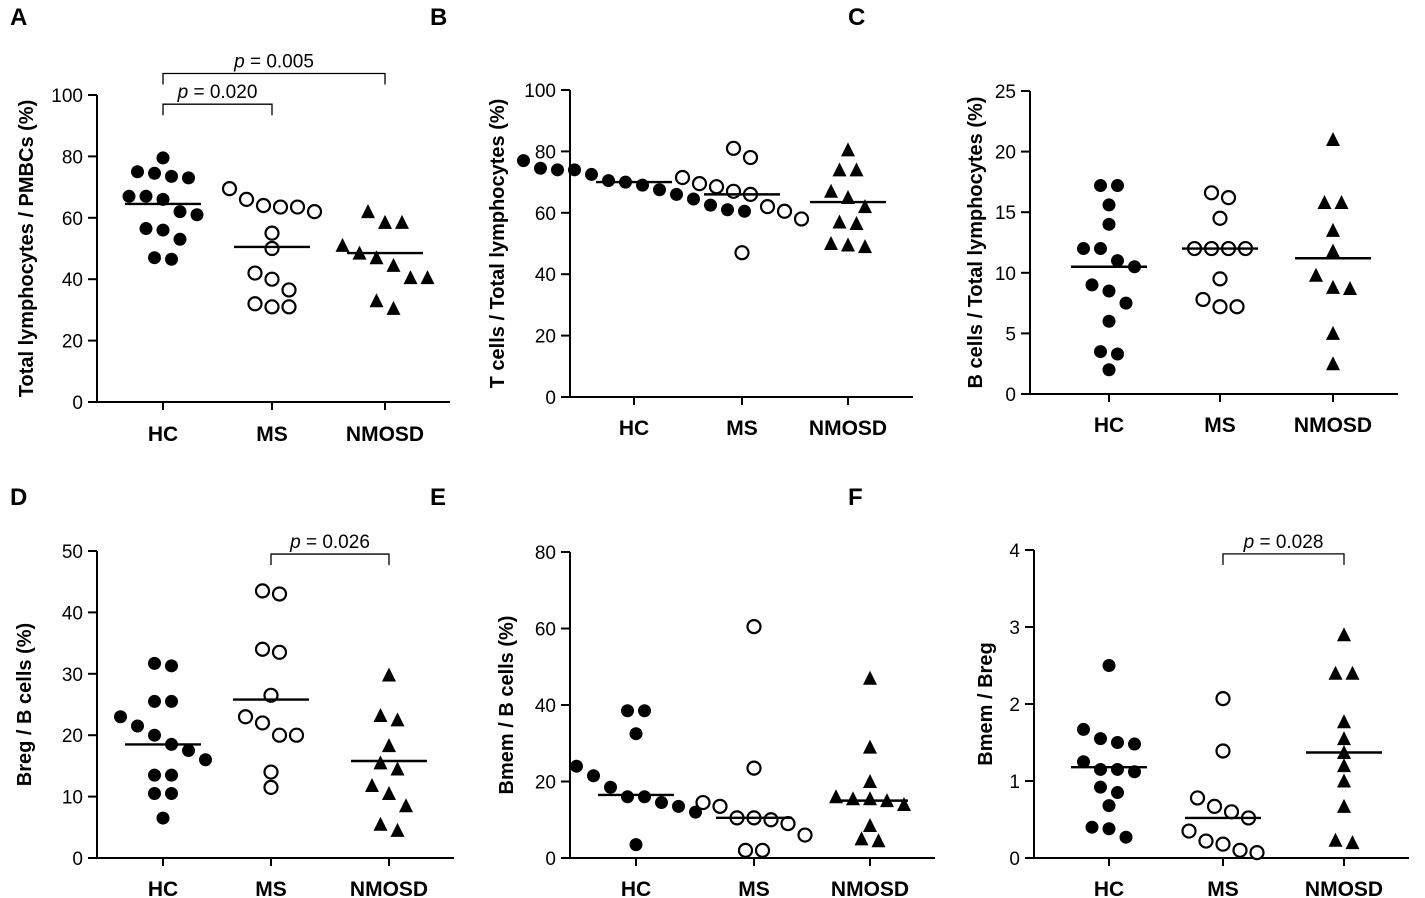  I want to click on p-value-label: p = 0.020, so click(217, 92).